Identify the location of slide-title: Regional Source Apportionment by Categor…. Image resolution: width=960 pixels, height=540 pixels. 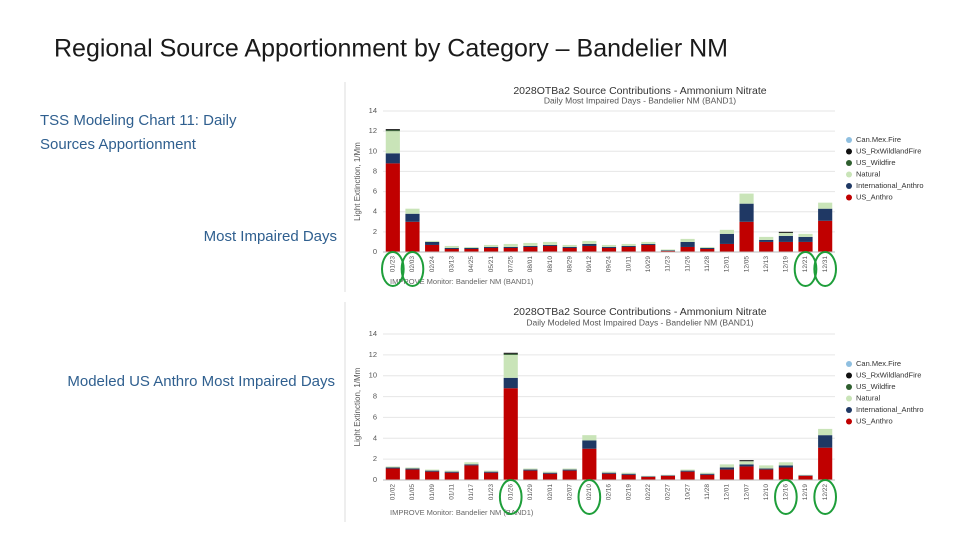
(391, 49).